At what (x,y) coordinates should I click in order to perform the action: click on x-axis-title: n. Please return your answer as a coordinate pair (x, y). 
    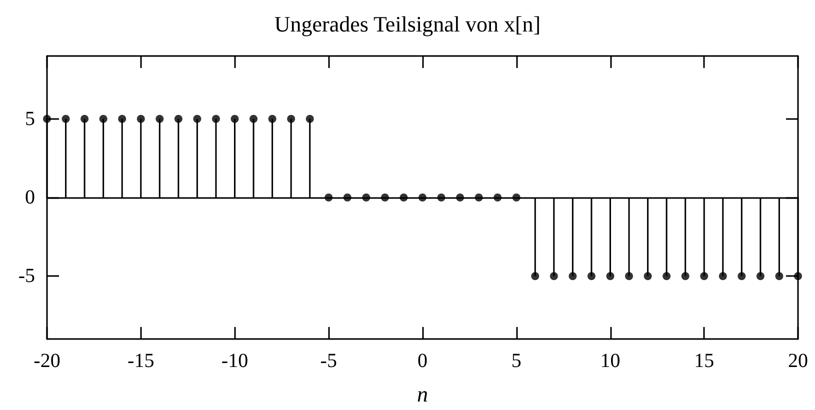
    Looking at the image, I should click on (422, 394).